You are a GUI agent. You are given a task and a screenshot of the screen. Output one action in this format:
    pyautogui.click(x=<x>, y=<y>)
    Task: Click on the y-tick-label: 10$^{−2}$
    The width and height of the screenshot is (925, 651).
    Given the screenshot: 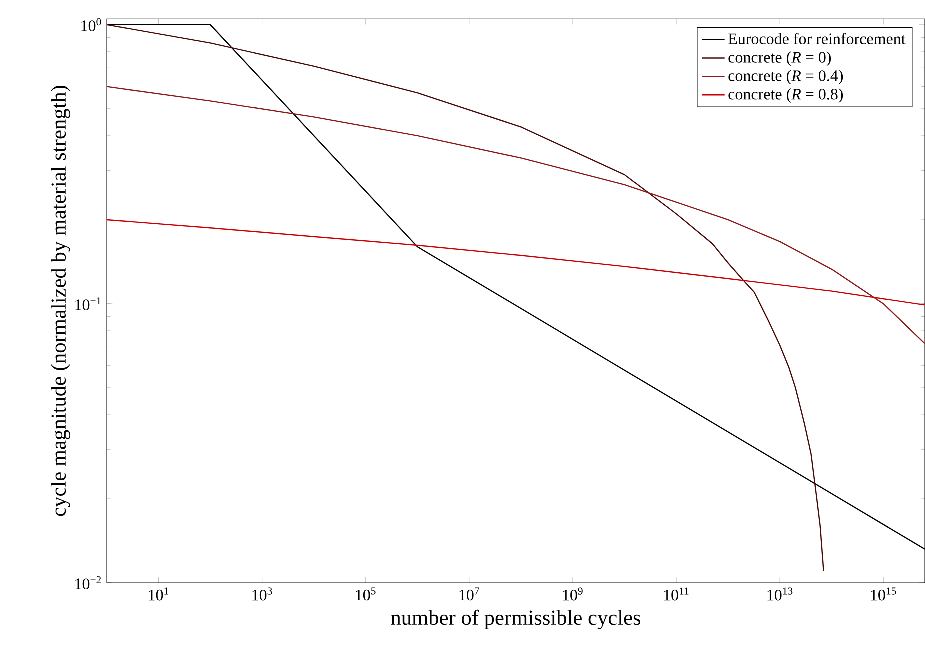 What is the action you would take?
    pyautogui.click(x=89, y=583)
    